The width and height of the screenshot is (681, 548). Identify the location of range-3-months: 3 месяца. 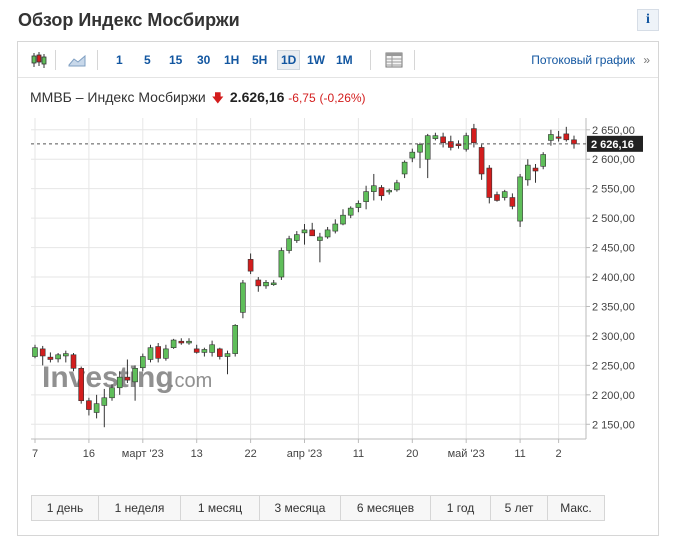
(300, 508).